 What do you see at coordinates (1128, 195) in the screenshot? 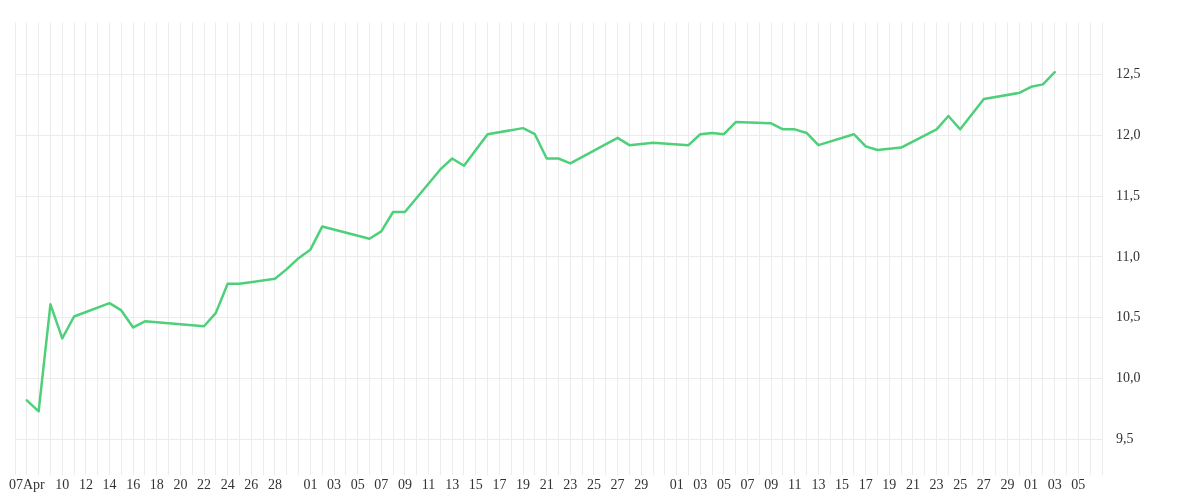
I see `y-tick-label: 11,5` at bounding box center [1128, 195].